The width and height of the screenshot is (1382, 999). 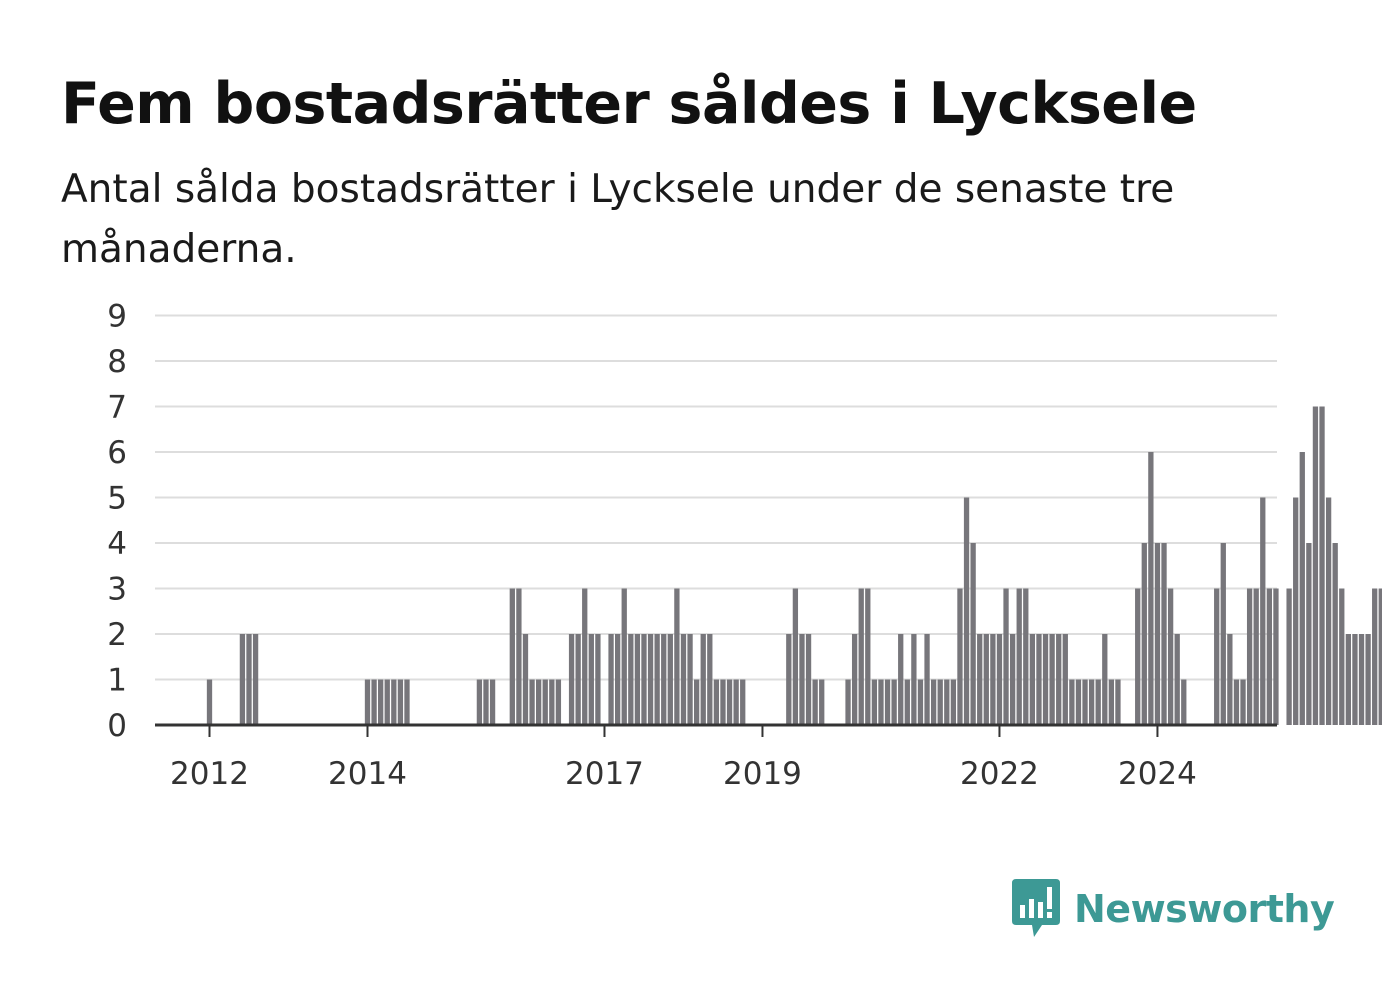 What do you see at coordinates (209, 774) in the screenshot?
I see `x-tick-label: 2012` at bounding box center [209, 774].